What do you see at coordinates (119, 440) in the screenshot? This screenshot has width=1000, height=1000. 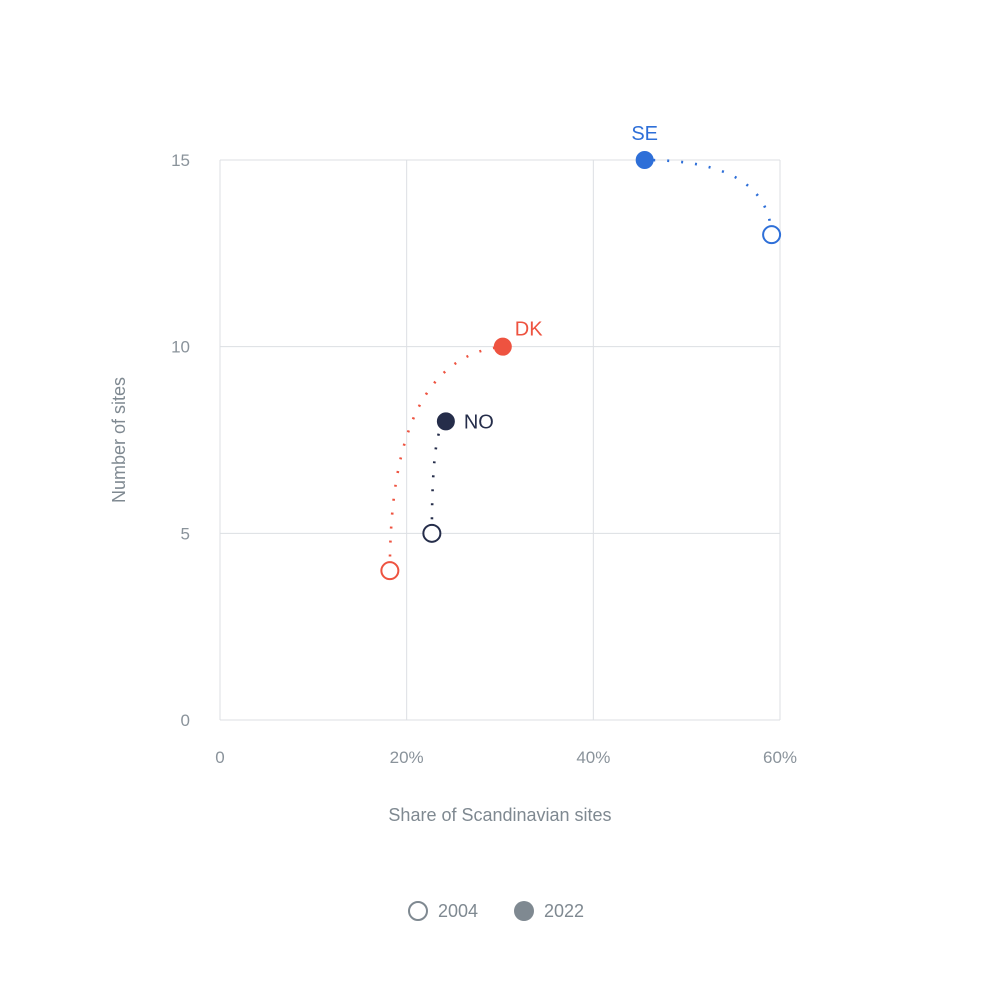 I see `y-axis-title: Number of sites` at bounding box center [119, 440].